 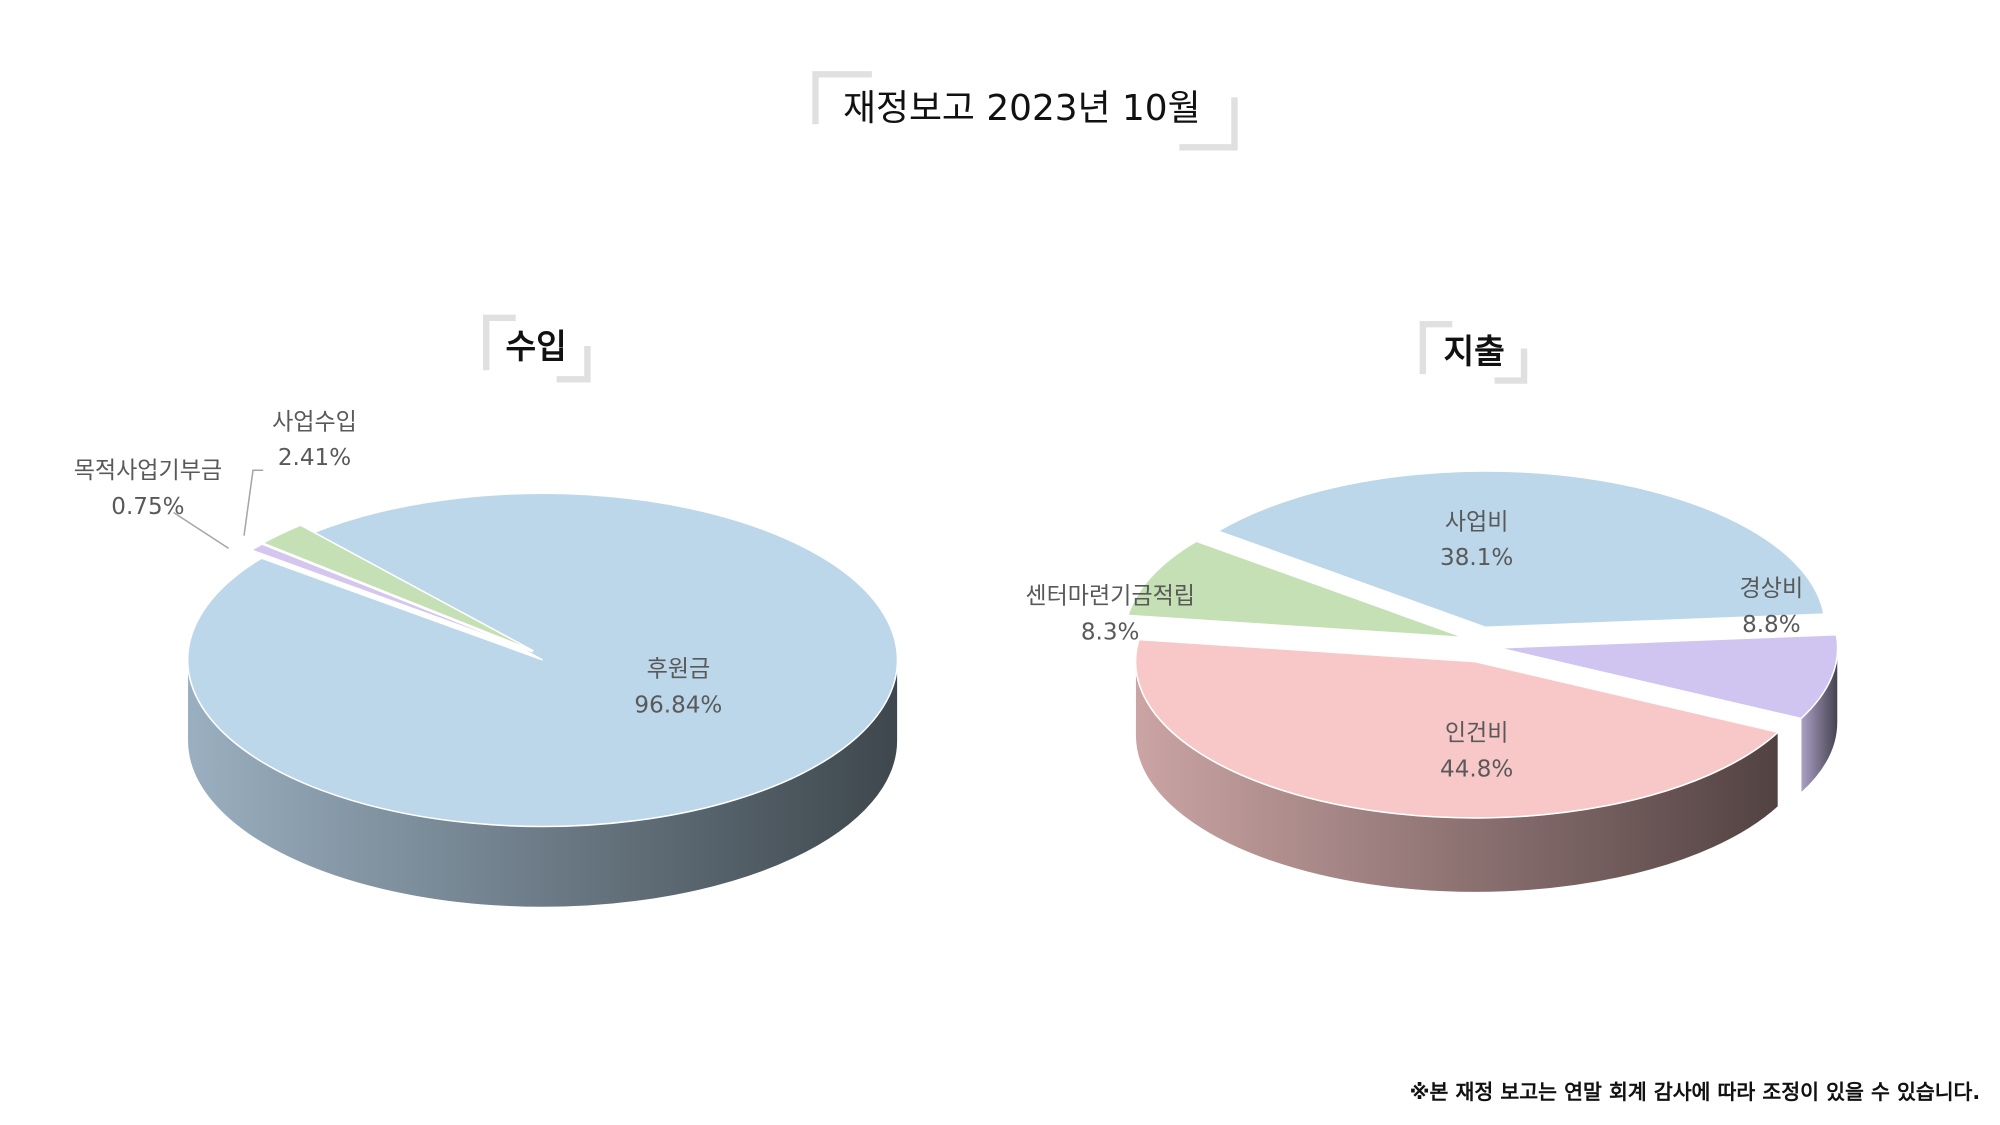 I want to click on category-label: 인건비, so click(x=1477, y=734).